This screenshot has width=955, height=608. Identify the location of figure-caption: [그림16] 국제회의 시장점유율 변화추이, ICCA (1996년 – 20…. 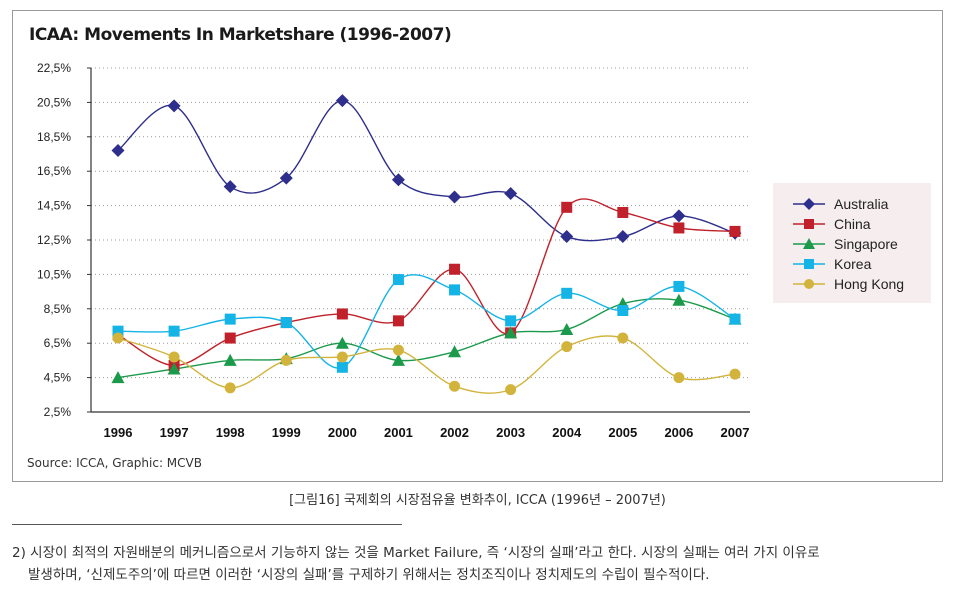
(477, 500).